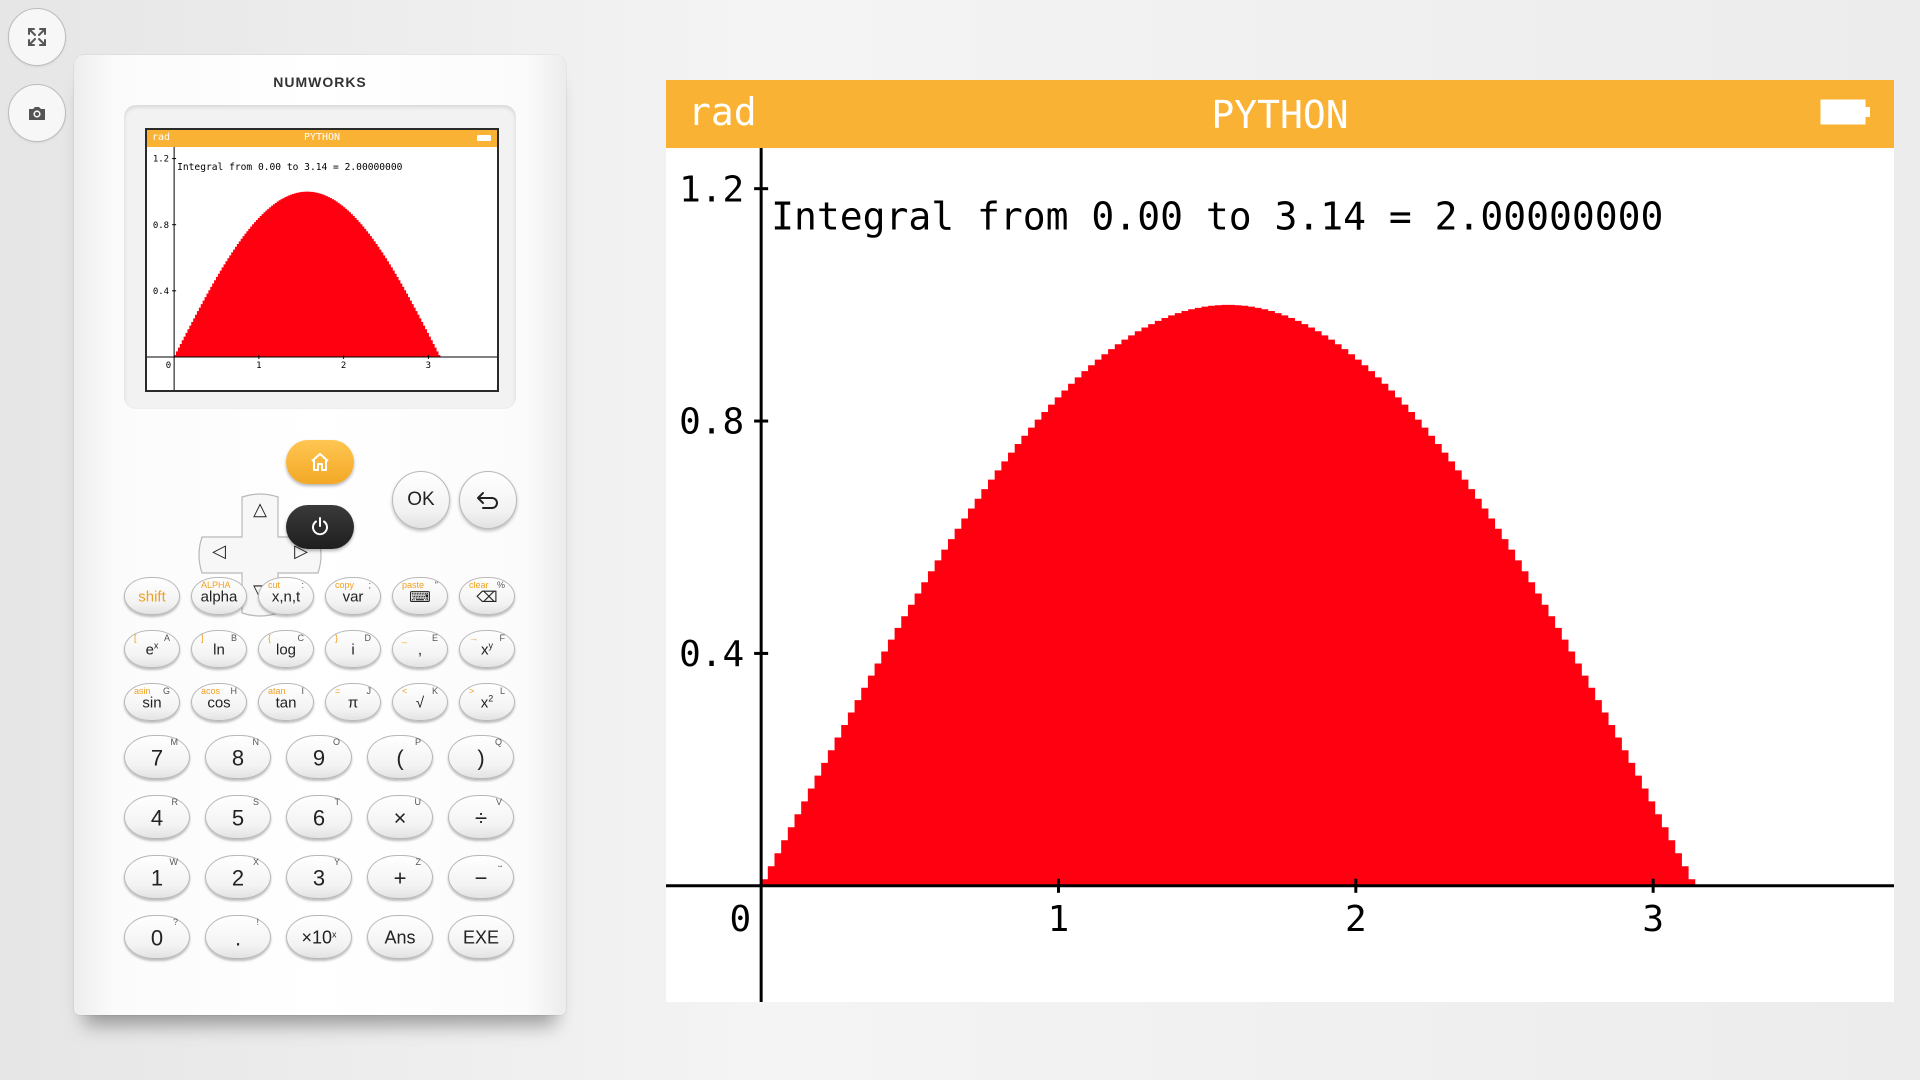  I want to click on key-label: var, so click(353, 597).